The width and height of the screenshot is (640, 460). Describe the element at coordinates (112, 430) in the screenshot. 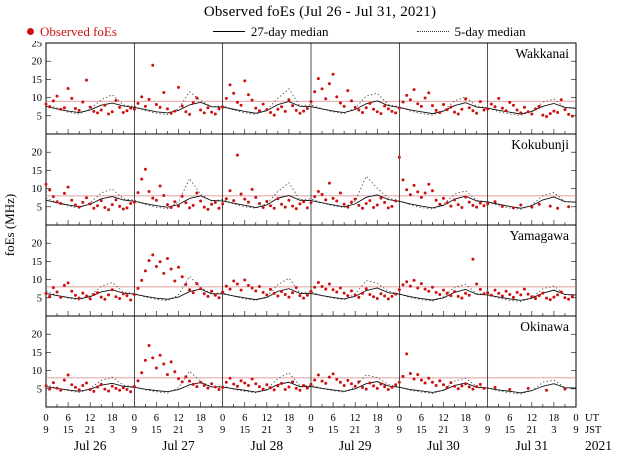

I see `jst-tick-label: 3` at that location.